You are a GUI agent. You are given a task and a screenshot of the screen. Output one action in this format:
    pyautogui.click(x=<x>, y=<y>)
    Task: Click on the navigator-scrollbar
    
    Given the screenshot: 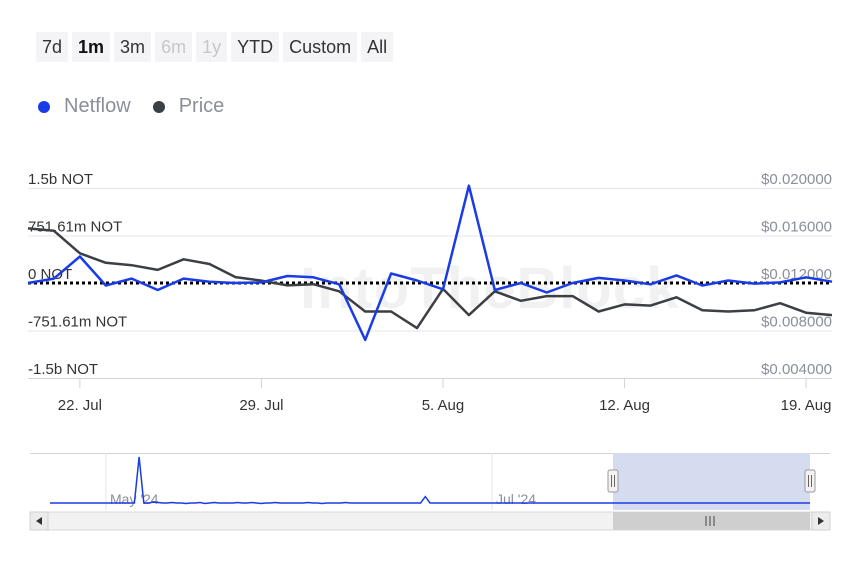 What is the action you would take?
    pyautogui.click(x=430, y=521)
    